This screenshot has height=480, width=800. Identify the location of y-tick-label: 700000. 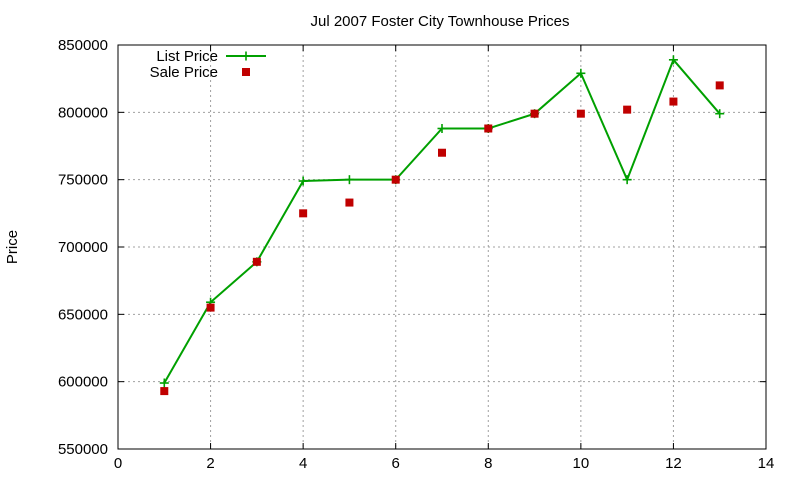
(83, 247).